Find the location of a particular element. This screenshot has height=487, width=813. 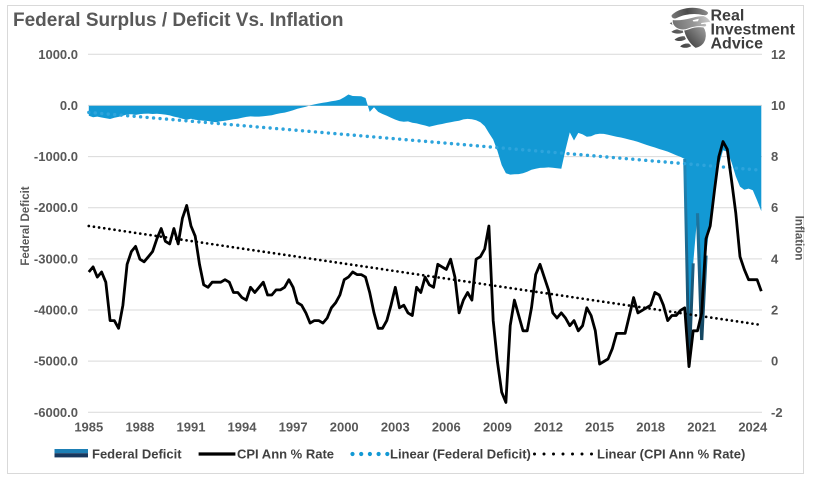

svg-text: 1985 is located at coordinates (88, 427).